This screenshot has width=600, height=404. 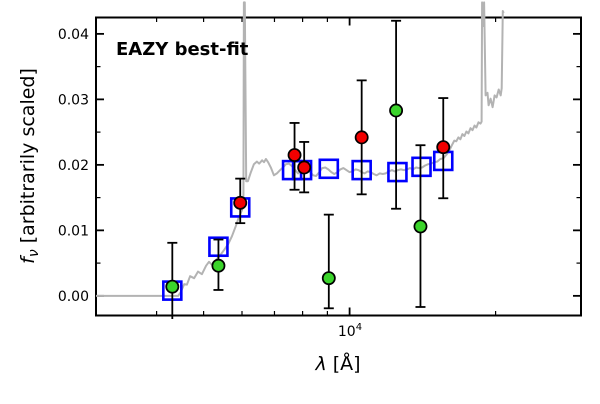 I want to click on x-tick-label-10e4: 104, so click(x=350, y=331).